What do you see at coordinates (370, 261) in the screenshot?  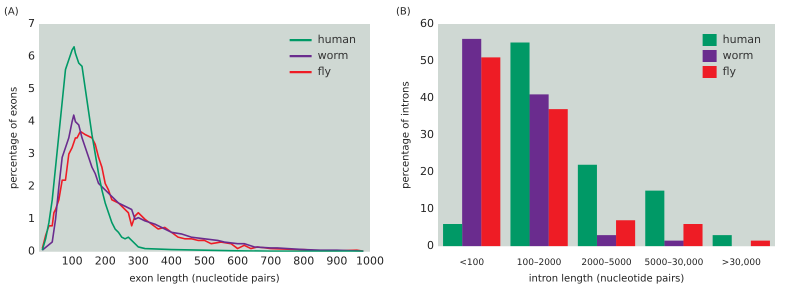 I see `x-tick-label: 1000` at bounding box center [370, 261].